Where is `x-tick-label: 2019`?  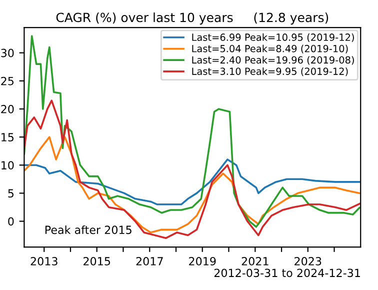
x-tick-label: 2019 is located at coordinates (202, 261).